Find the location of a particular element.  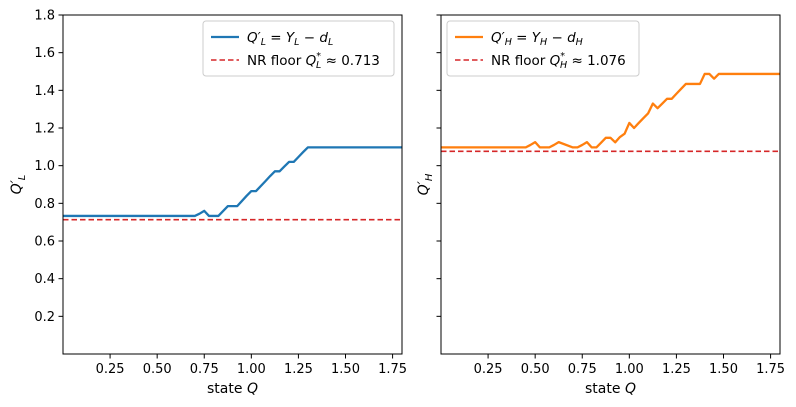

left-y-tick-label: 1.4 is located at coordinates (44, 91).